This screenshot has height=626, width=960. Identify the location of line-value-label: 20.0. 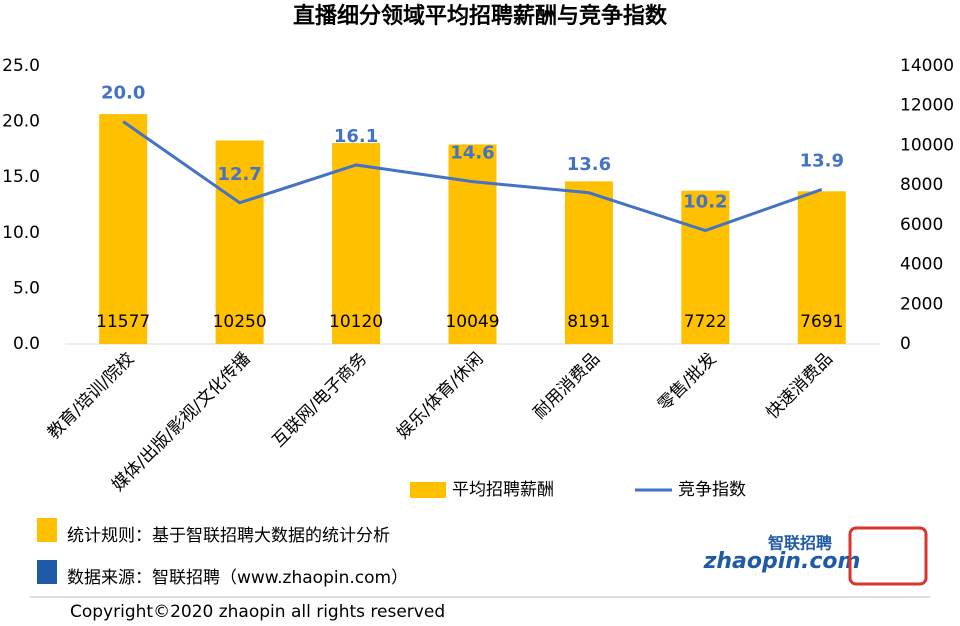
(123, 93).